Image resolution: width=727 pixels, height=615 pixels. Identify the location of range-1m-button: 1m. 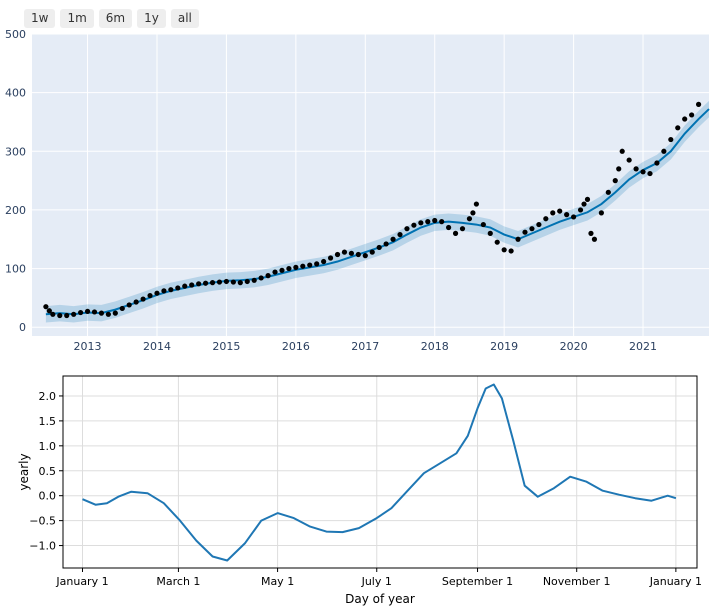
(77, 18).